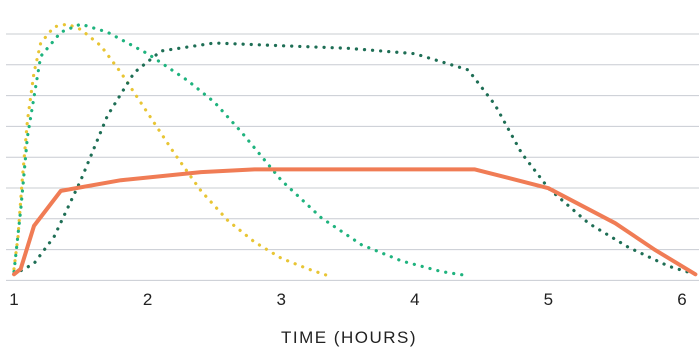 This screenshot has width=699, height=354. I want to click on x-axis-ticks: 1 2 3 4 5 6, so click(347, 299).